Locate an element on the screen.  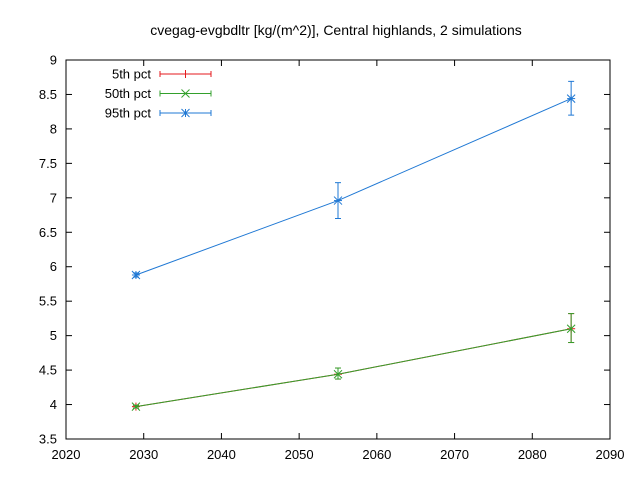
y-tick-label: 6 is located at coordinates (53, 266).